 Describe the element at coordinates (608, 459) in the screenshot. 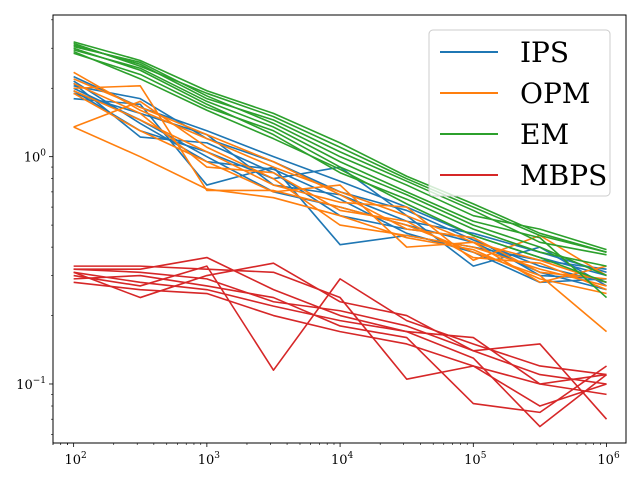

I see `x-tick-label: 106` at that location.